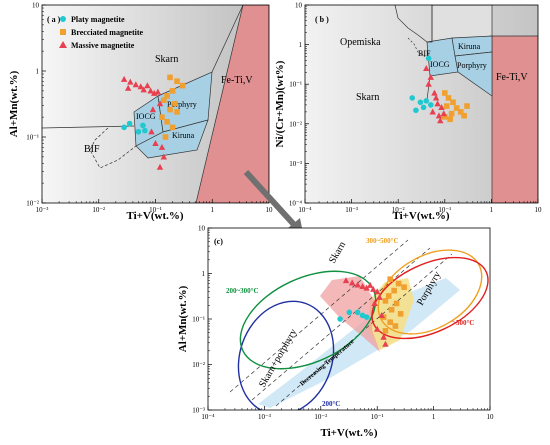 This screenshot has width=550, height=445. Describe the element at coordinates (42, 210) in the screenshot. I see `x-tick-label-a: 10⁻³` at that location.